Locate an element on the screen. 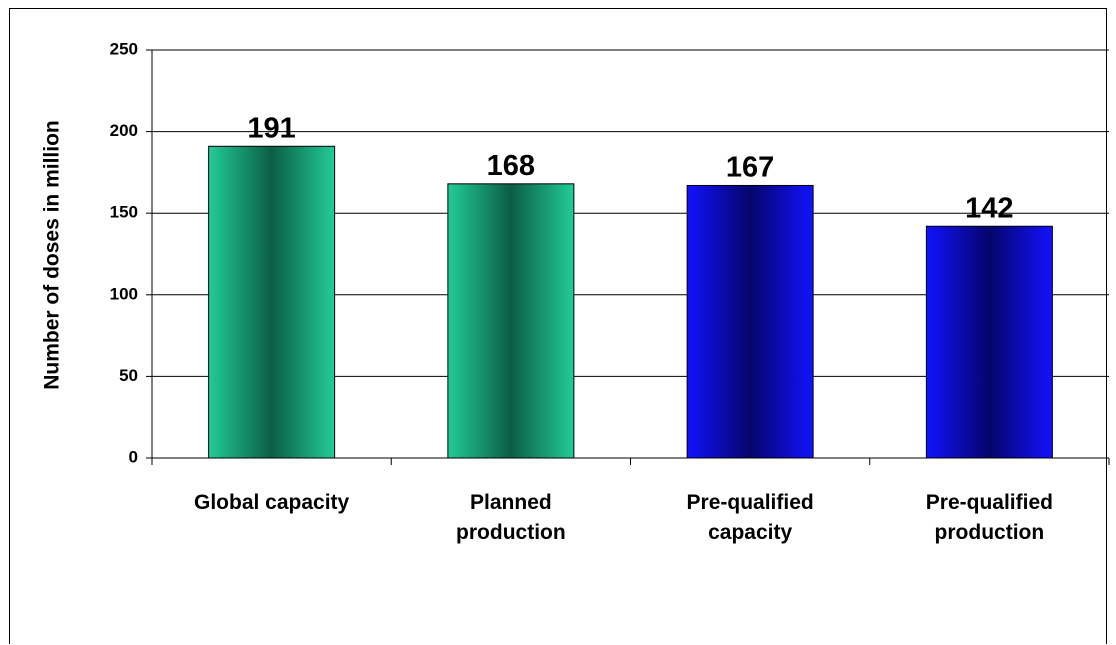 This screenshot has width=1116, height=645. y-tick-label: 250 is located at coordinates (124, 48).